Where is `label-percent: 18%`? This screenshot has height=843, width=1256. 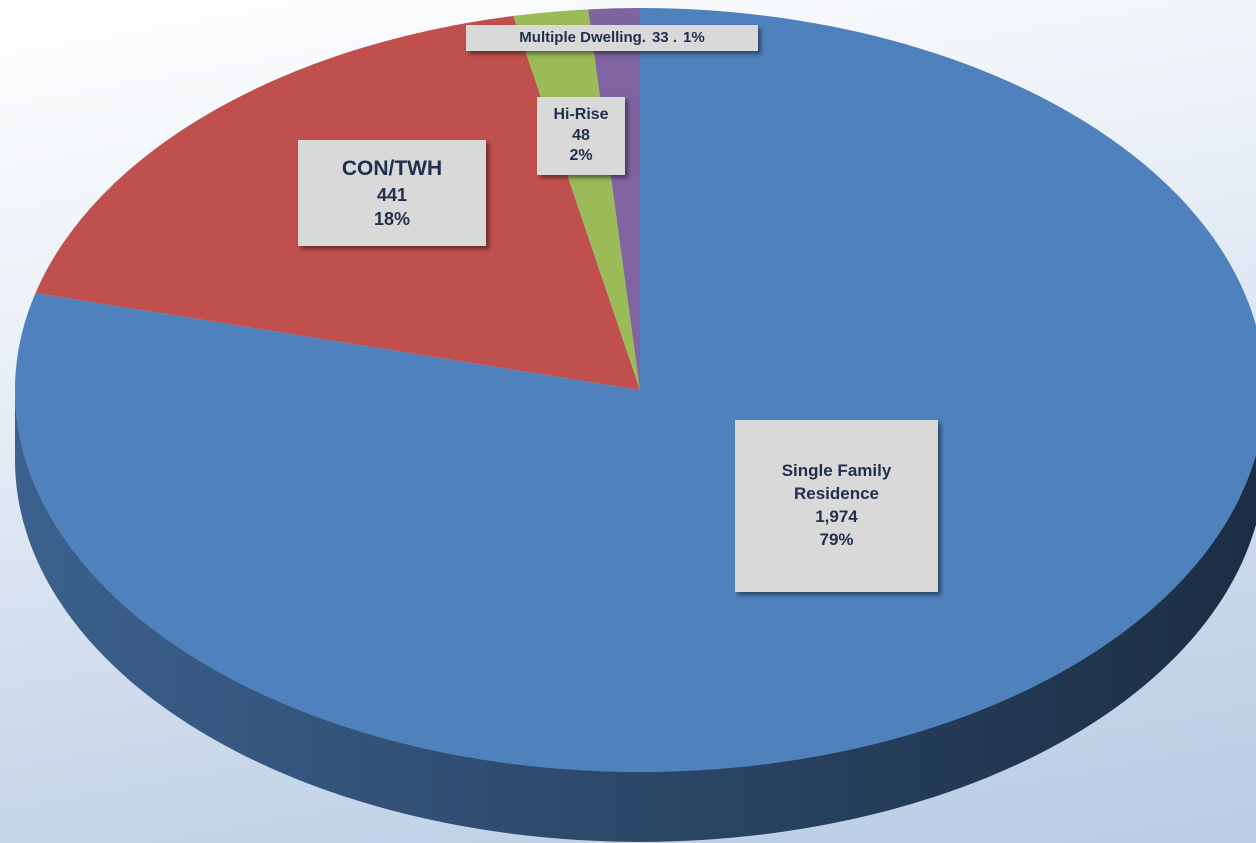 label-percent: 18% is located at coordinates (392, 219).